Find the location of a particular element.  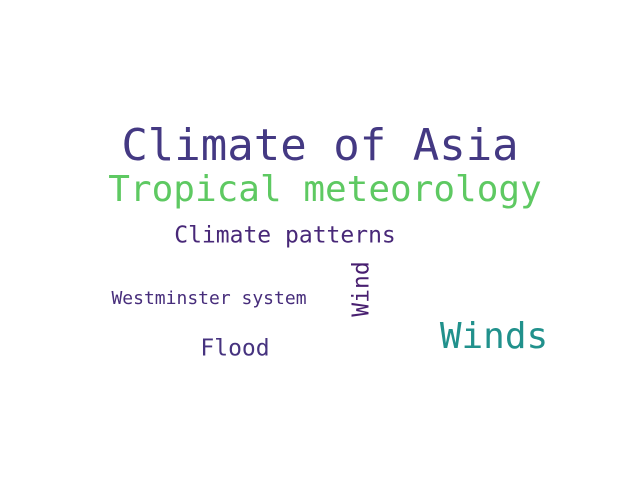

word-flood: Flood is located at coordinates (235, 348).